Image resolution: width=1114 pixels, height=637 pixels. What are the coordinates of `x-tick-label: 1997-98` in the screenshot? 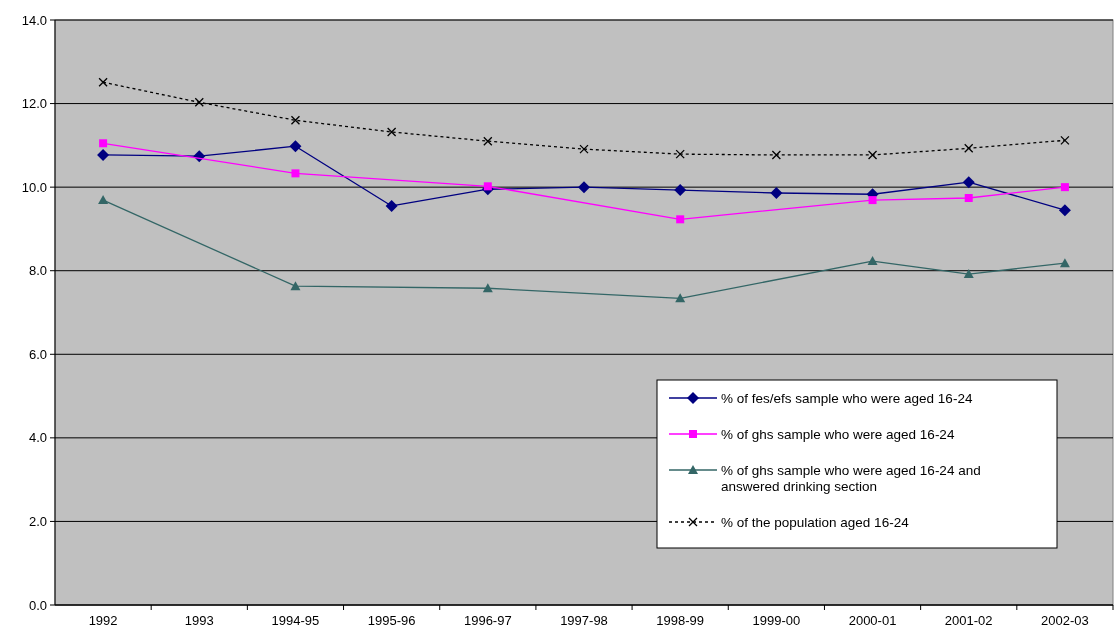 It's located at (584, 620).